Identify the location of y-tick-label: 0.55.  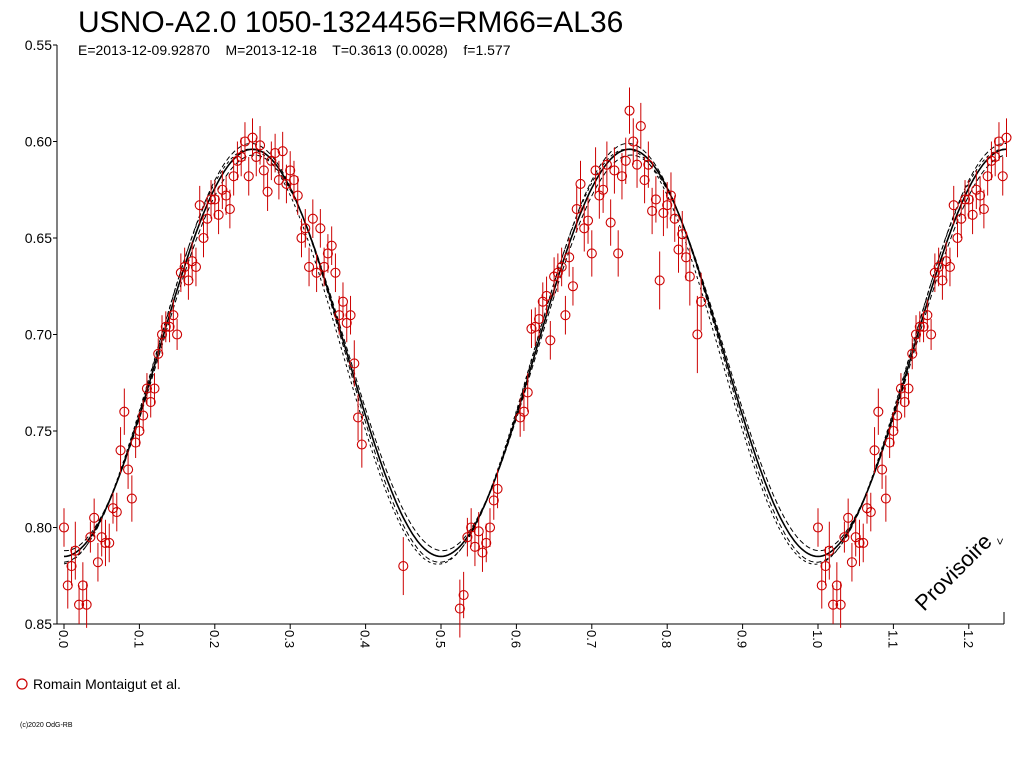
(38, 45).